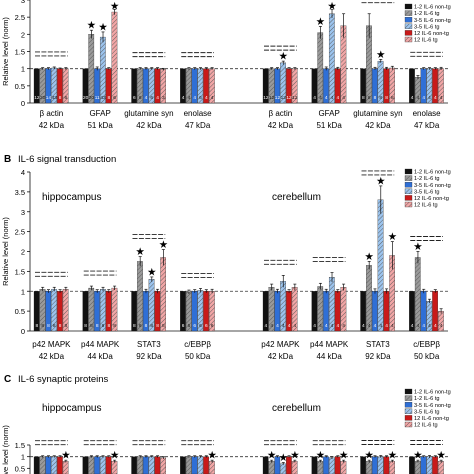 The image size is (474, 474). I want to click on y-tick-label: 0.5, so click(20, 311).